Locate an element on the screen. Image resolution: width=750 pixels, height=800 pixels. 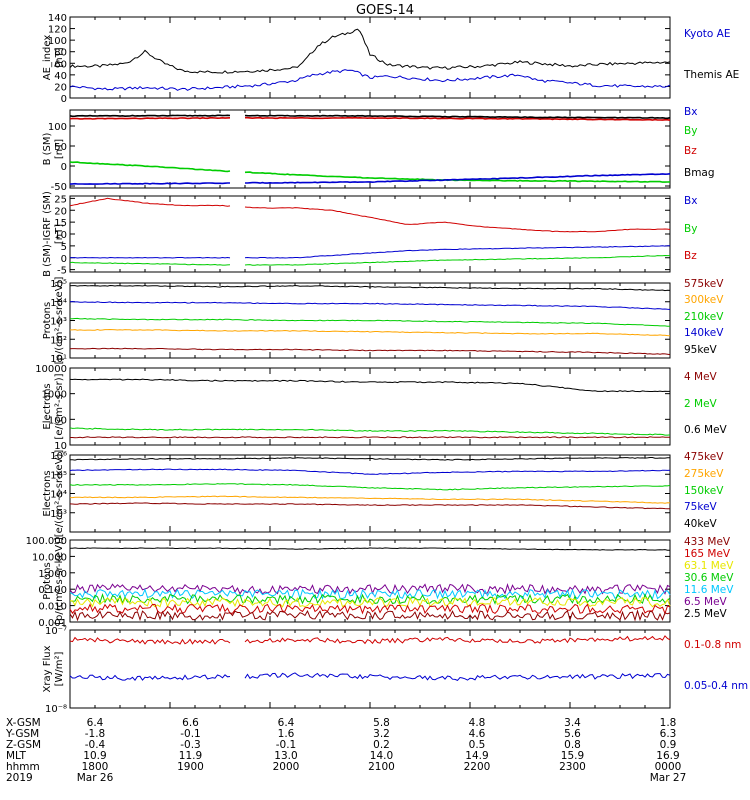
legend-entry: By is located at coordinates (690, 229).